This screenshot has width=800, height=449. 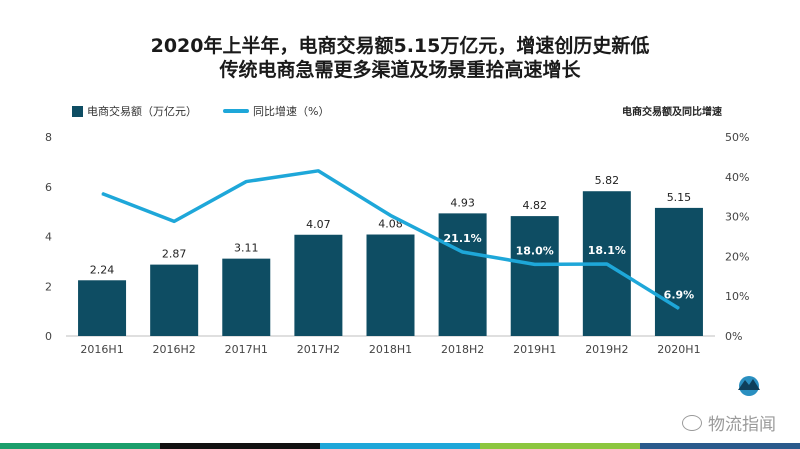 What do you see at coordinates (535, 250) in the screenshot?
I see `growth-rate-label: 18.0%` at bounding box center [535, 250].